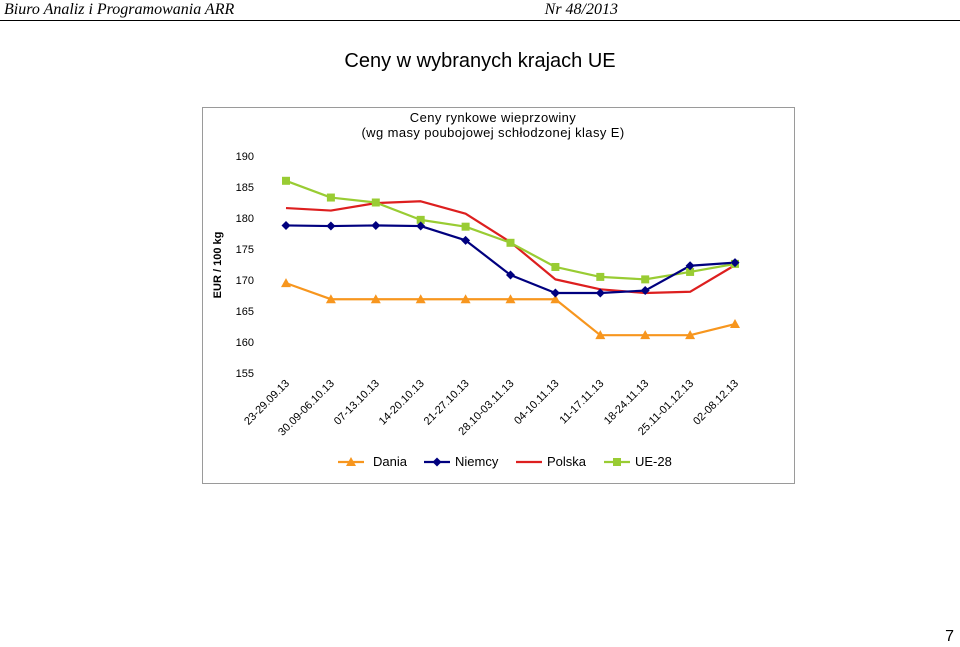 The height and width of the screenshot is (647, 960). Describe the element at coordinates (447, 403) in the screenshot. I see `x-tick-label-21-27-10-13: 21-27.10.13` at that location.